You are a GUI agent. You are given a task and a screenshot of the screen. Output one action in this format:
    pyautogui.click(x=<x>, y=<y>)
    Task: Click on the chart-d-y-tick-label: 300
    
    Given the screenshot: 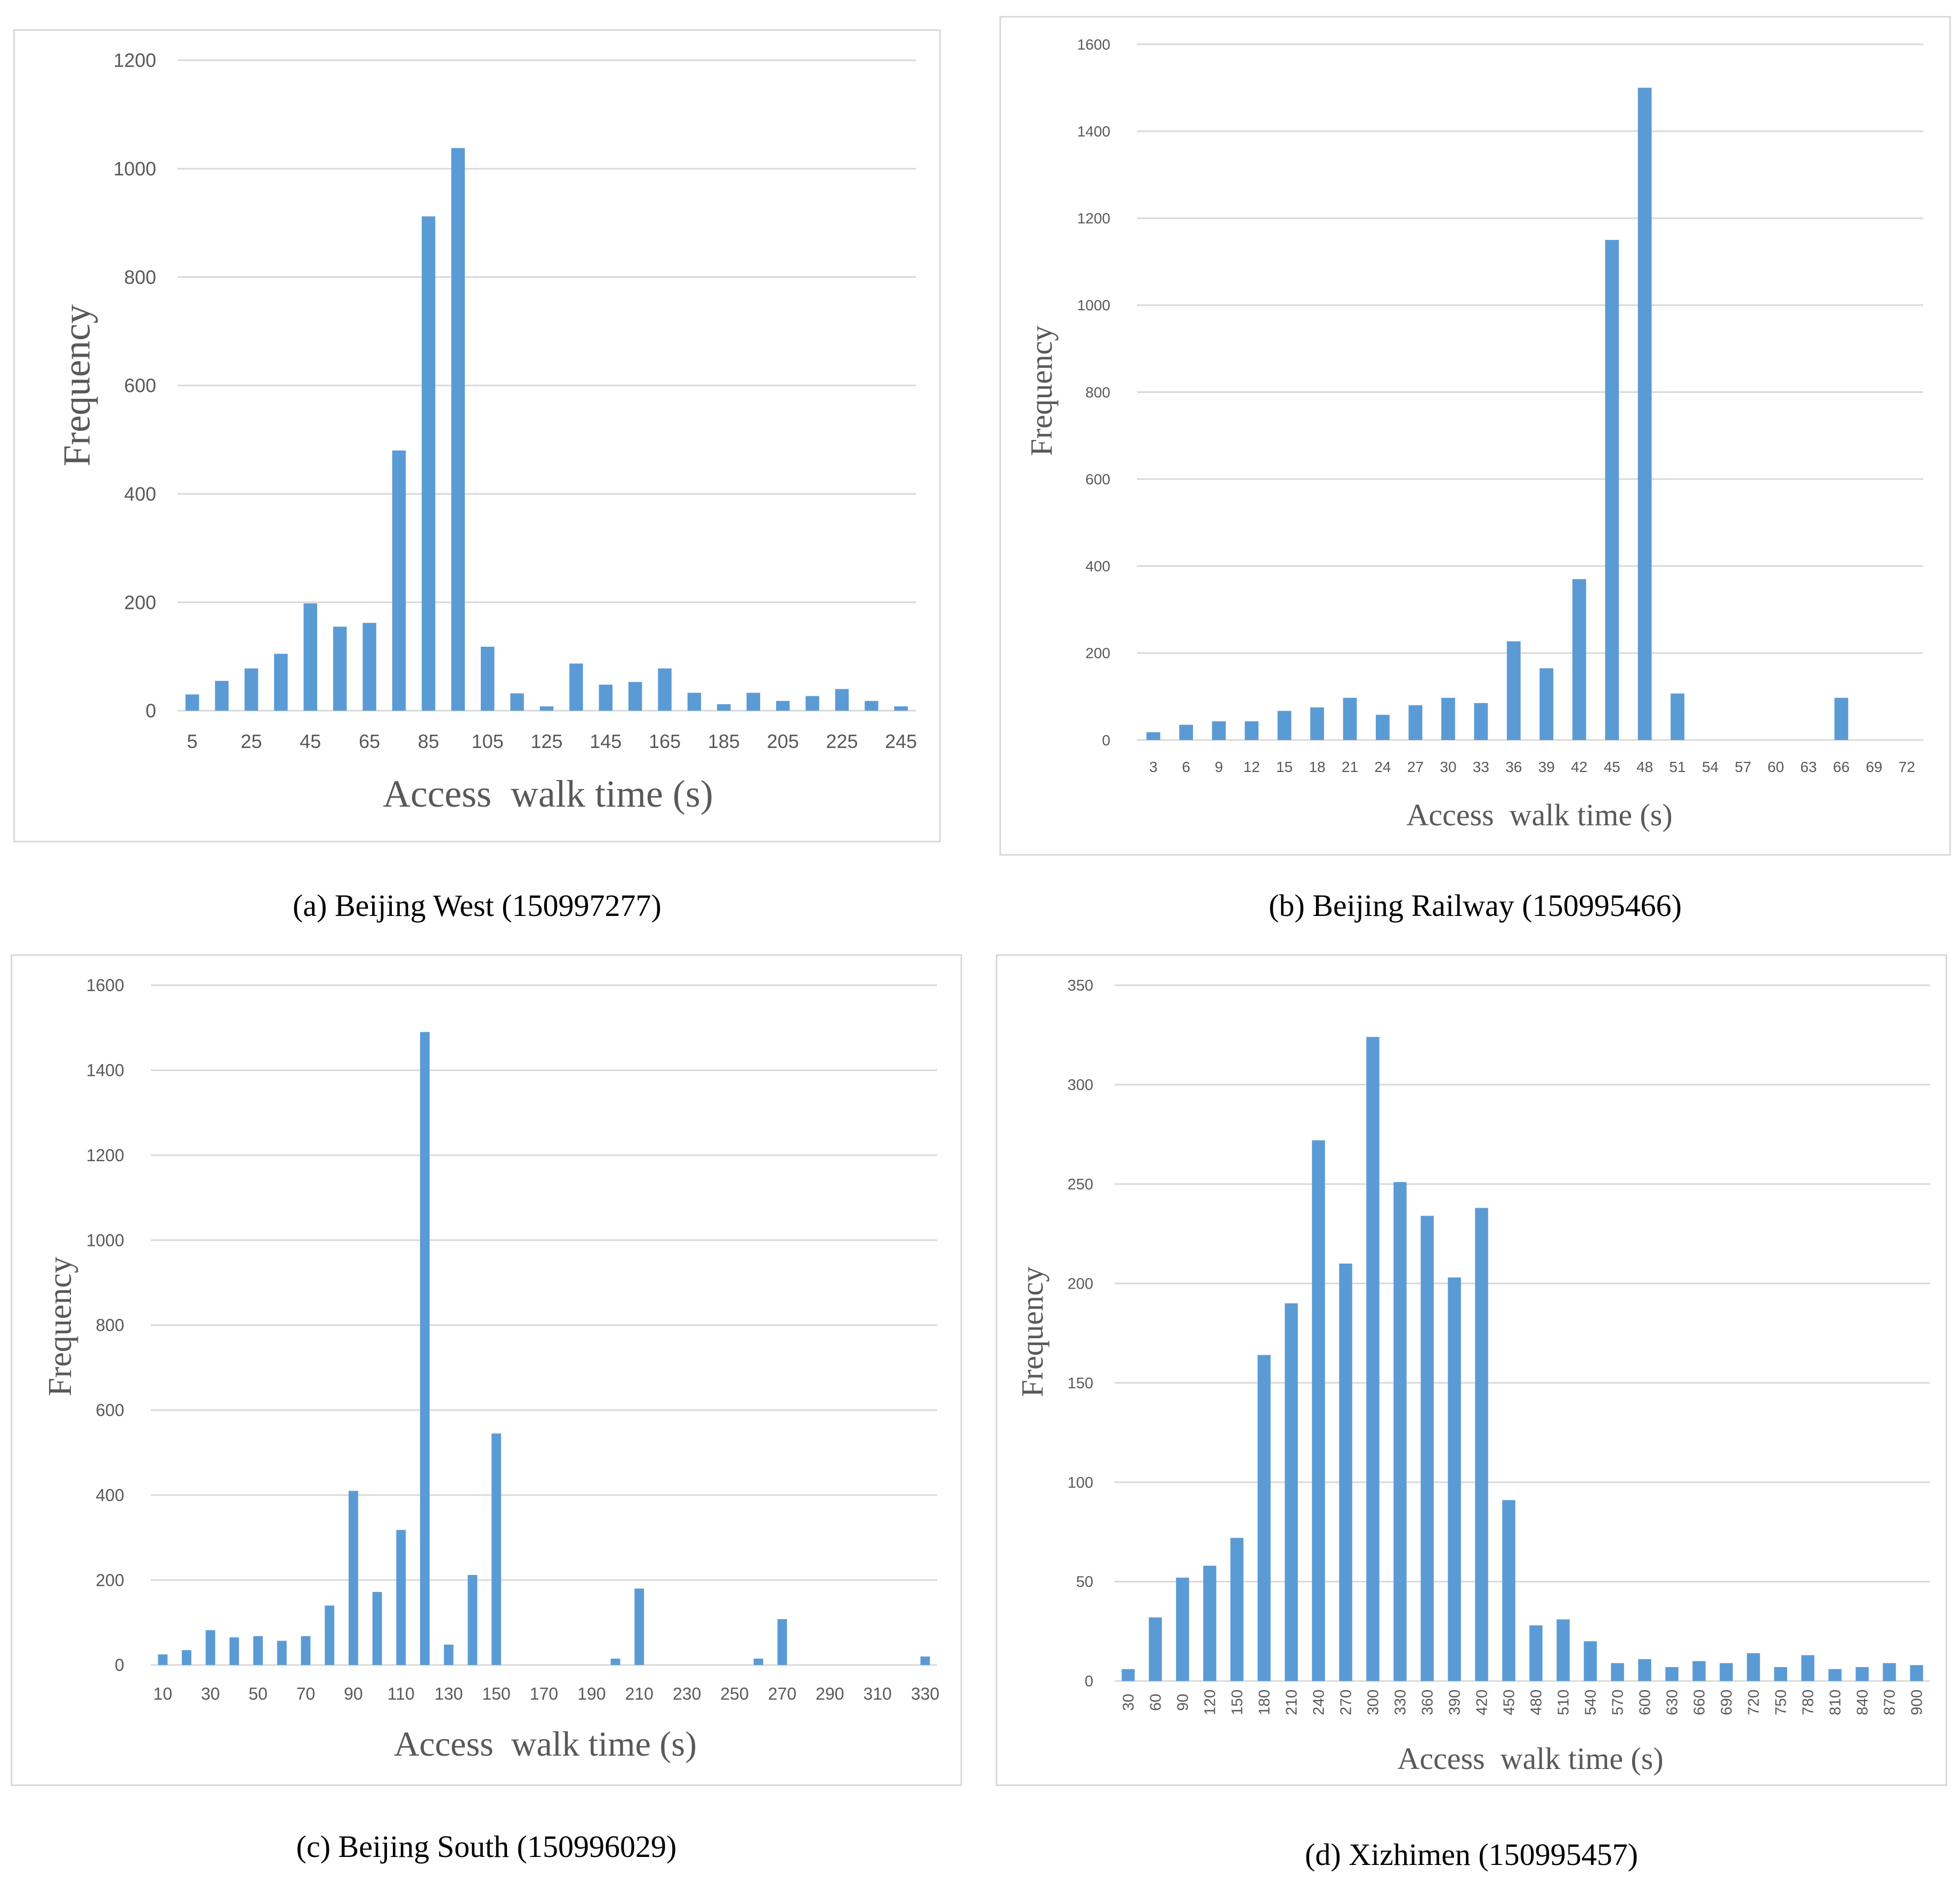 What is the action you would take?
    pyautogui.click(x=1080, y=1085)
    